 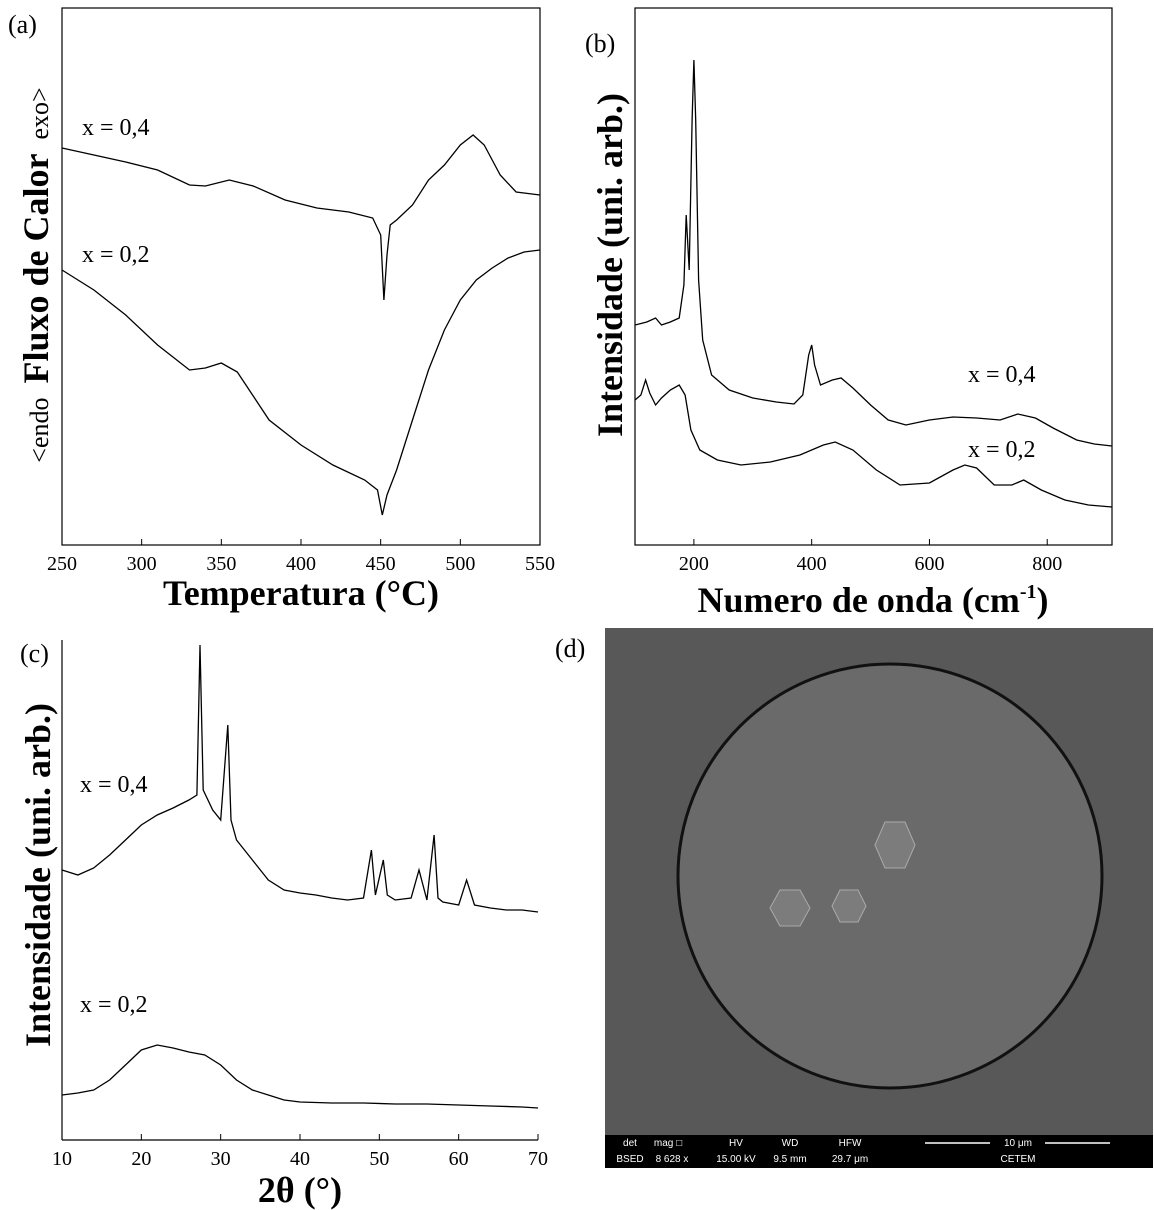 I want to click on info-label: HV, so click(x=736, y=1143).